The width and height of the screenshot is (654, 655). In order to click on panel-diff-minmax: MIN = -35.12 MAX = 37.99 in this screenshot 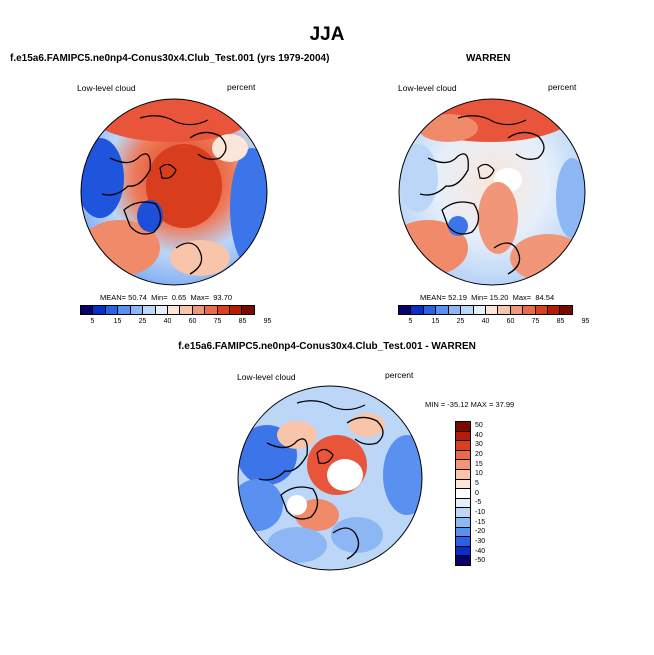, I will do `click(470, 404)`.